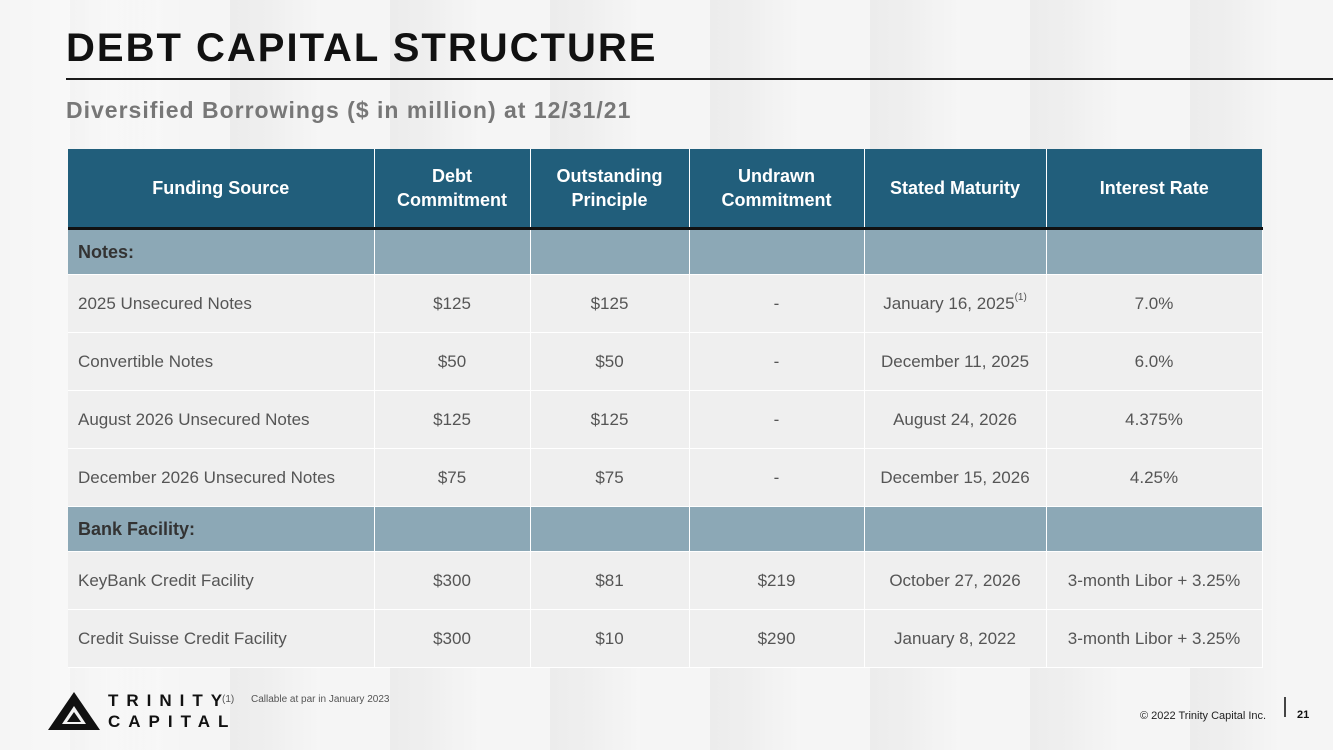  I want to click on cell-rate: 6.0%, so click(1154, 361).